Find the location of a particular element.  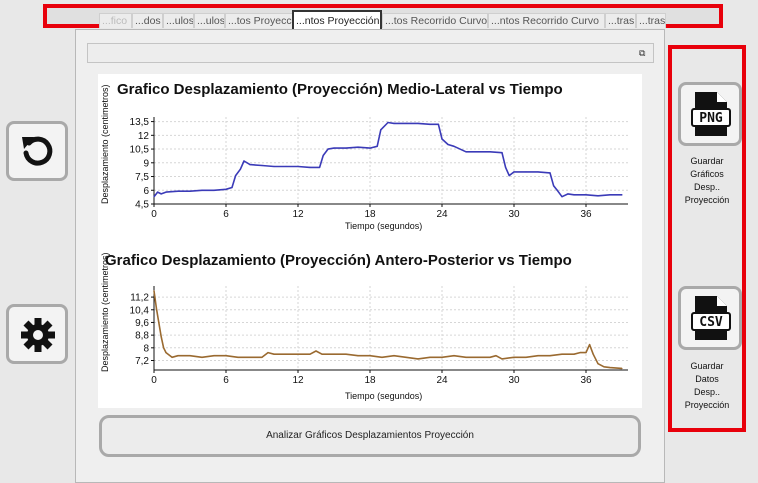

tab-grafico: ...fico is located at coordinates (115, 20).